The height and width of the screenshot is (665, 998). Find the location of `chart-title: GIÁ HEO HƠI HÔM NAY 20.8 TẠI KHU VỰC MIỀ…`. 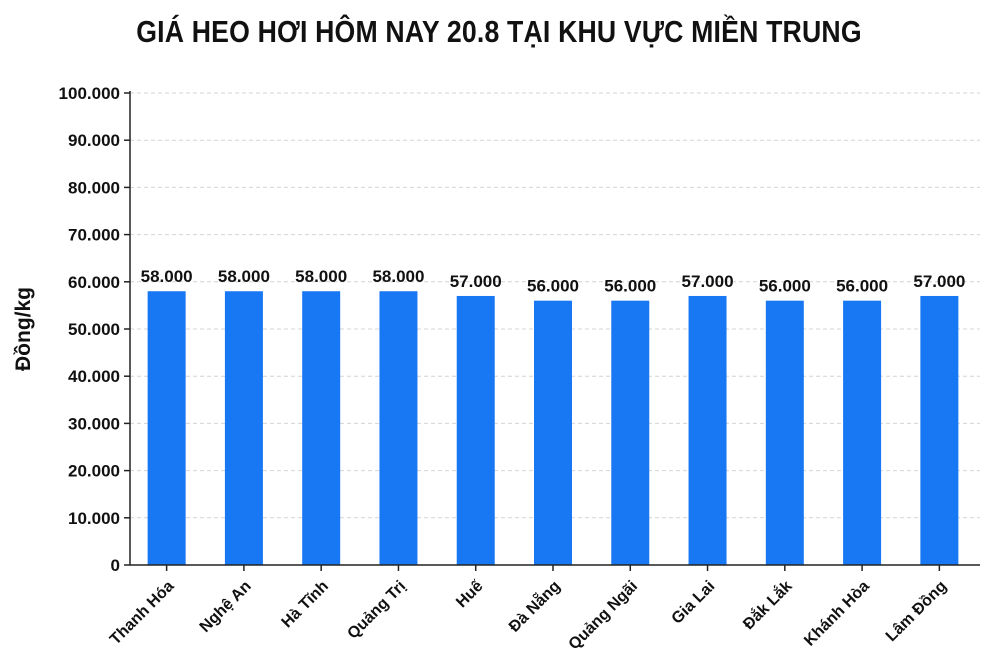

chart-title: GIÁ HEO HƠI HÔM NAY 20.8 TẠI KHU VỰC MIỀ… is located at coordinates (499, 31).